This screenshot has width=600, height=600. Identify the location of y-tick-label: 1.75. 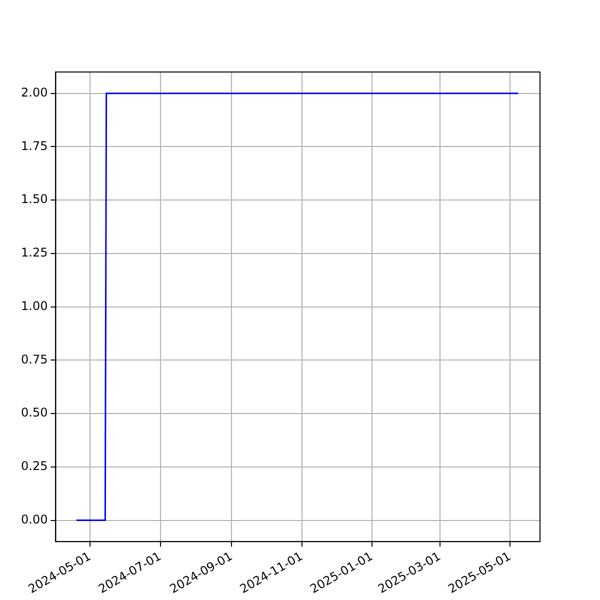
(34, 145).